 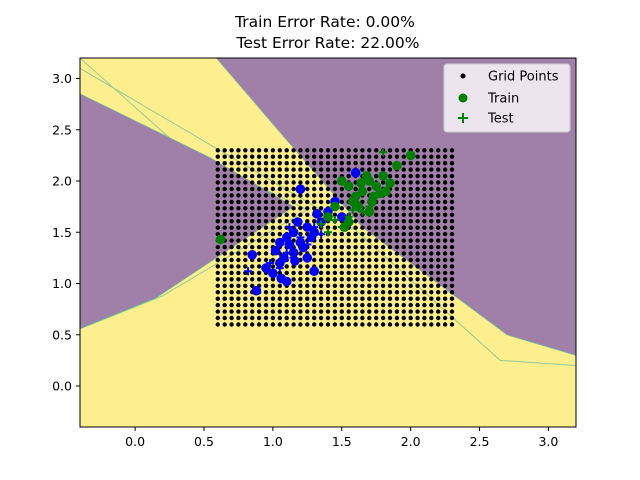 I want to click on legend-test-label: Test, so click(x=500, y=119).